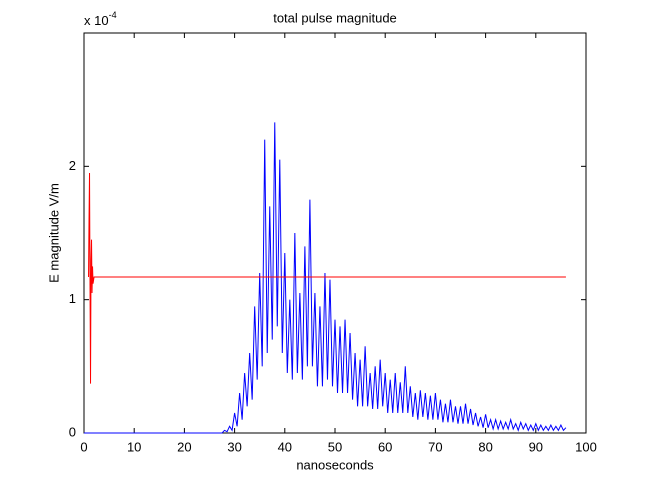 This screenshot has width=652, height=489. Describe the element at coordinates (536, 446) in the screenshot. I see `x-tick-label: 90` at that location.